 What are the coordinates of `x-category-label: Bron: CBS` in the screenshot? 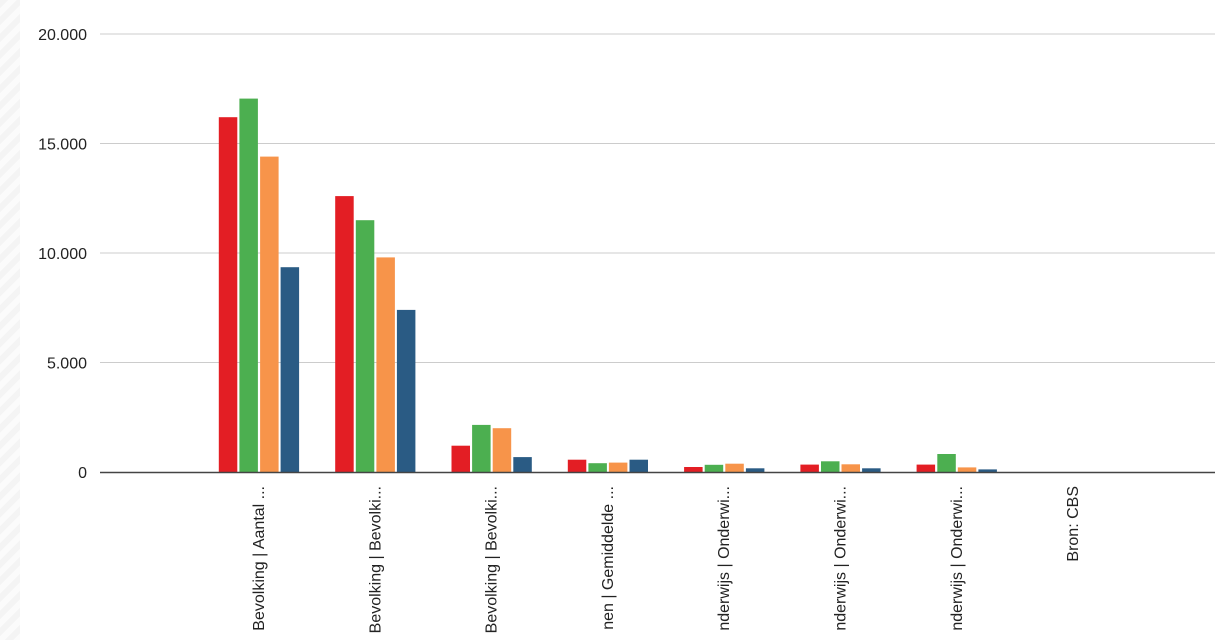 It's located at (1073, 524).